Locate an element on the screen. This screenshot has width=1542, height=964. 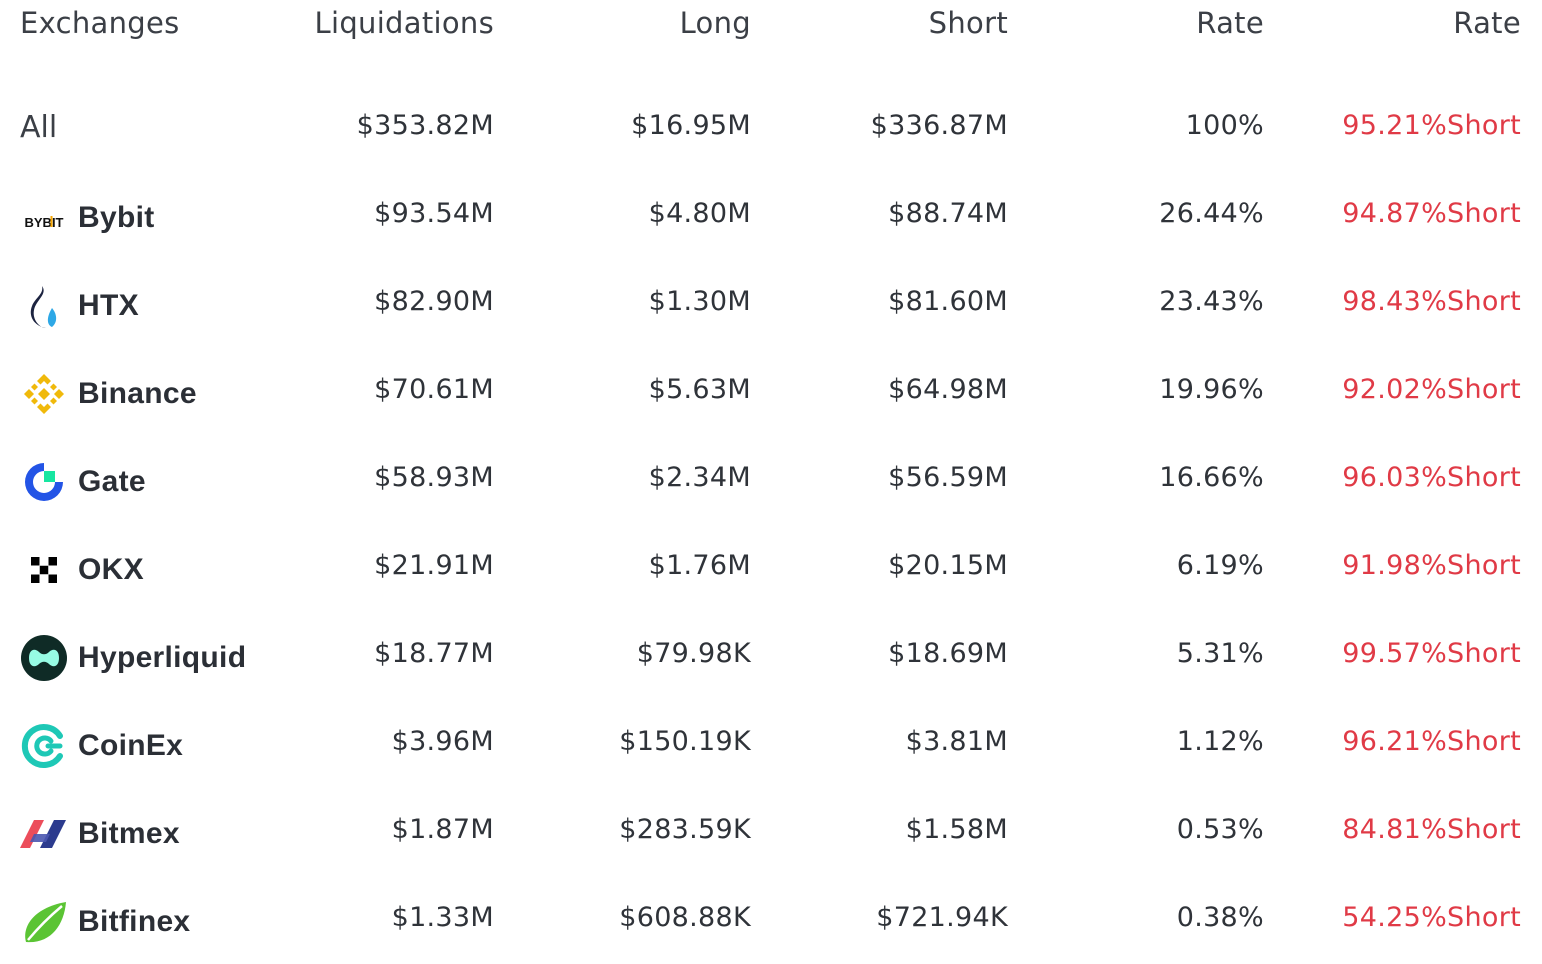
exchange-cell: Binance is located at coordinates (108, 394).